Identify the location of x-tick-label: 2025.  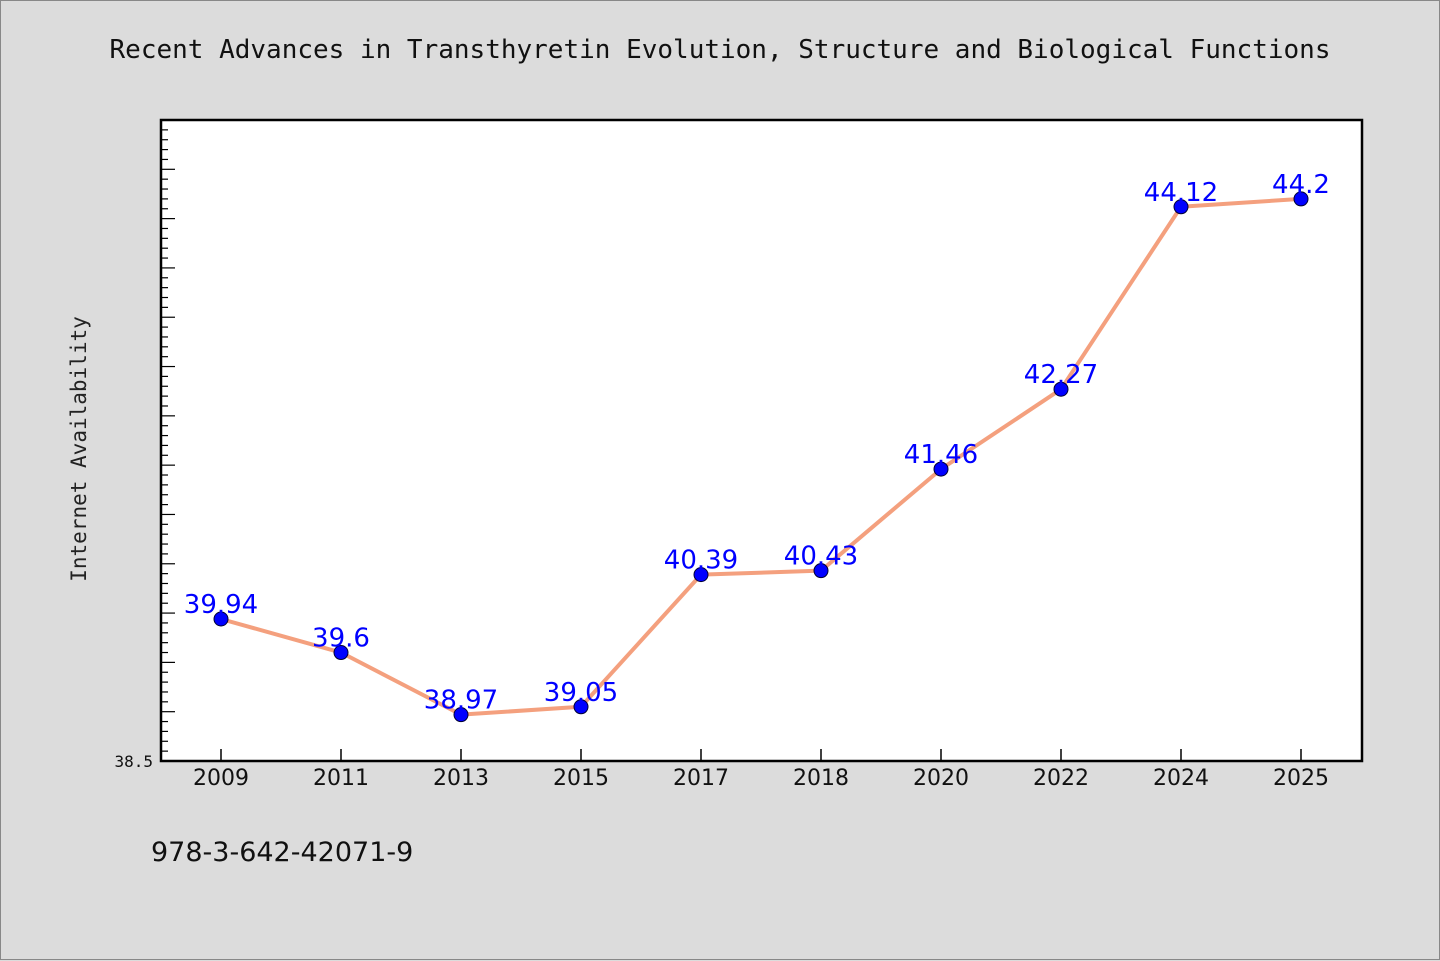
(1301, 778).